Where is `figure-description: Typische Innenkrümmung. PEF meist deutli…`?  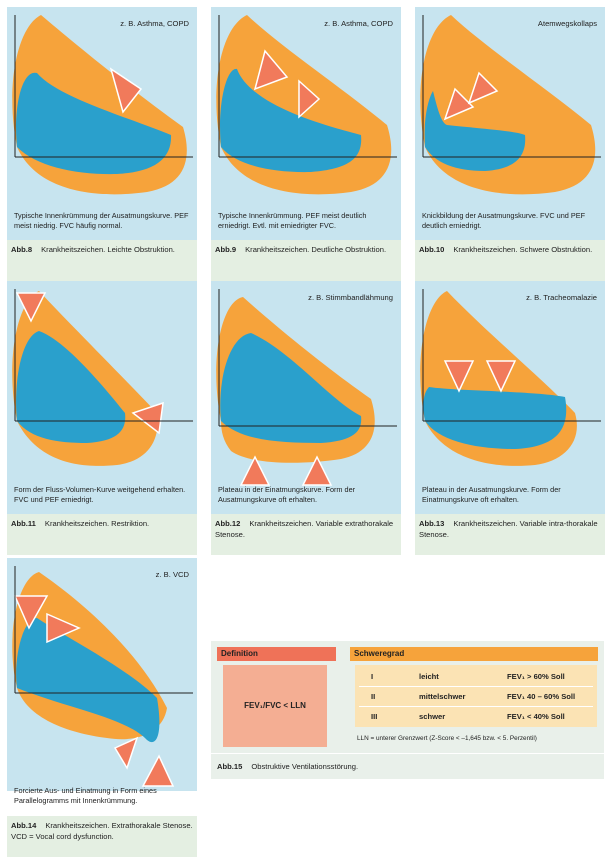 figure-description: Typische Innenkrümmung. PEF meist deutli… is located at coordinates (292, 220).